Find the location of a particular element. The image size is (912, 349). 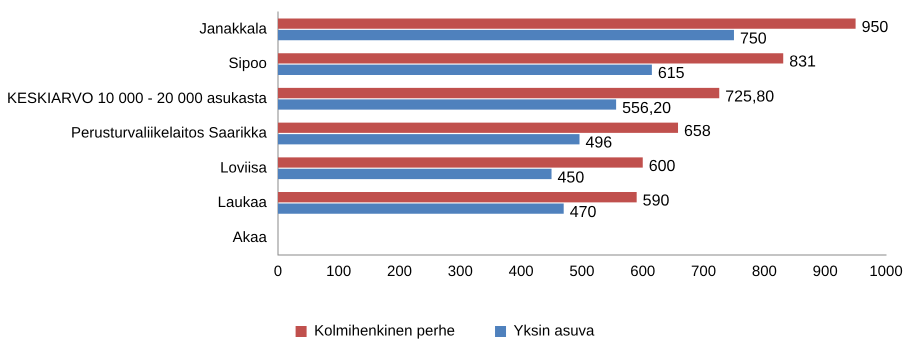

data-label: 950 is located at coordinates (875, 27).